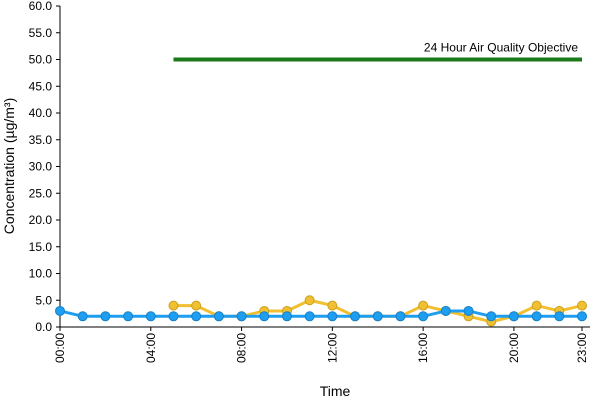 This screenshot has height=400, width=600. What do you see at coordinates (320, 313) in the screenshot?
I see `series-line` at bounding box center [320, 313].